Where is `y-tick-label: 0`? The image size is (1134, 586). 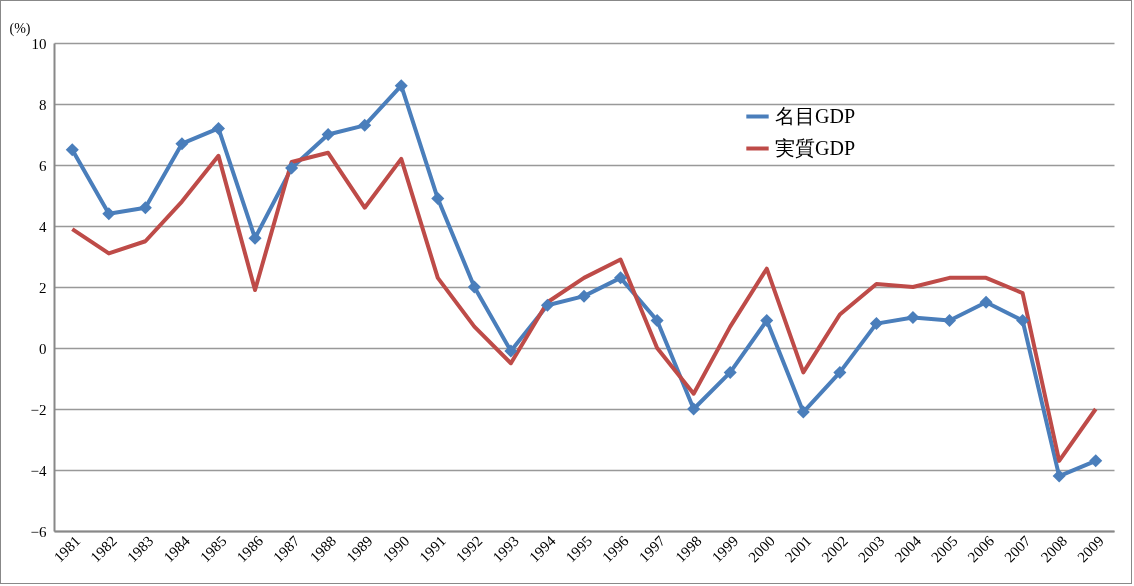
y-tick-label: 0 is located at coordinates (43, 348).